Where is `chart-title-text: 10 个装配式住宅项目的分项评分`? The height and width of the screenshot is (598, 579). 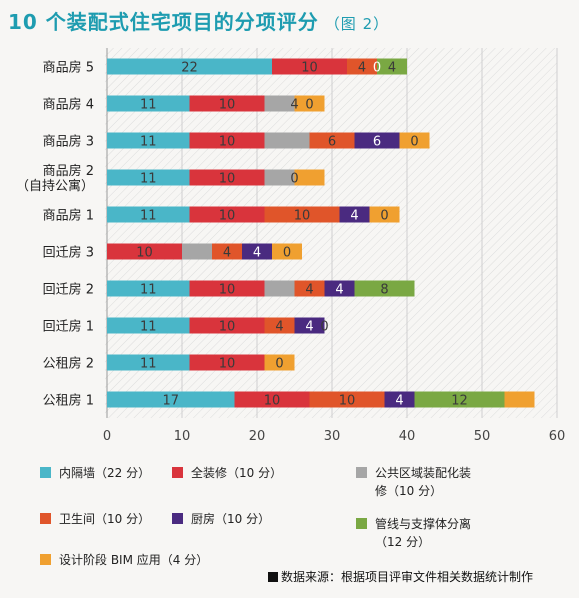 chart-title-text: 10 个装配式住宅项目的分项评分 is located at coordinates (163, 22).